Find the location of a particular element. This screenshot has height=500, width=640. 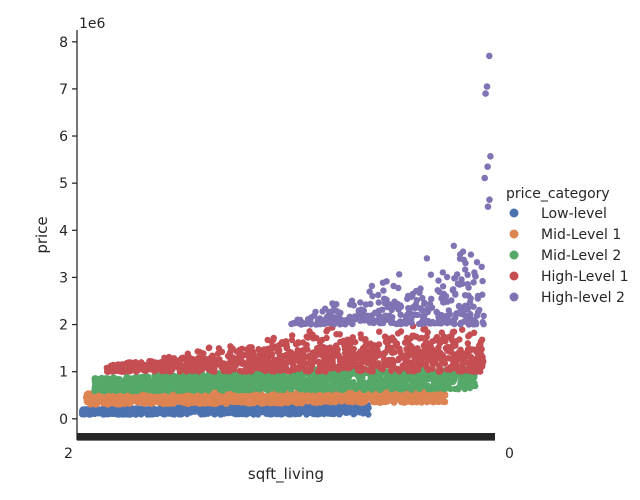

legend-title: price_category is located at coordinates (558, 194).